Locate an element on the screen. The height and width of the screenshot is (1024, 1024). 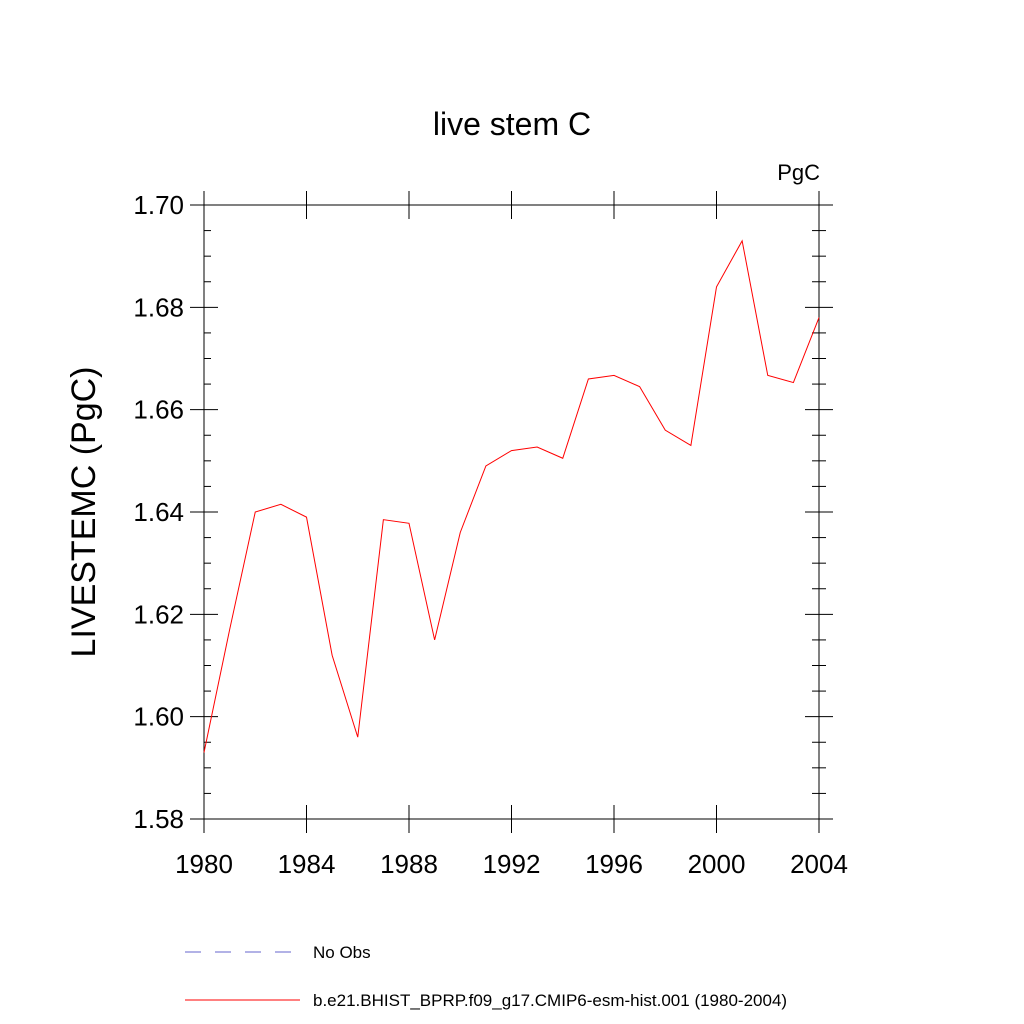
x-tick-label: 2004 is located at coordinates (819, 864).